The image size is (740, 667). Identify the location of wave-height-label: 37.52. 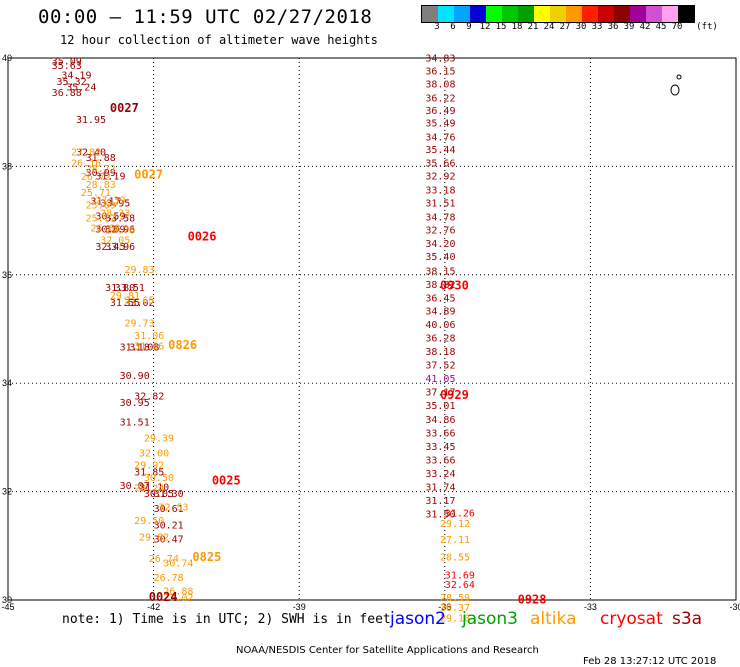
(440, 366).